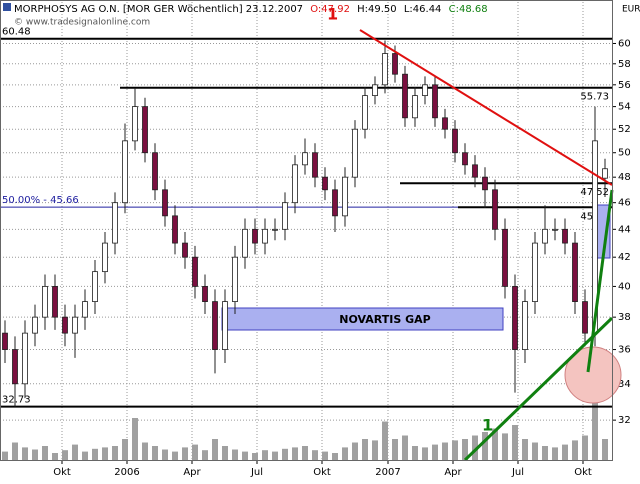  What do you see at coordinates (423, 9) in the screenshot?
I see `header-low: L:46.44` at bounding box center [423, 9].